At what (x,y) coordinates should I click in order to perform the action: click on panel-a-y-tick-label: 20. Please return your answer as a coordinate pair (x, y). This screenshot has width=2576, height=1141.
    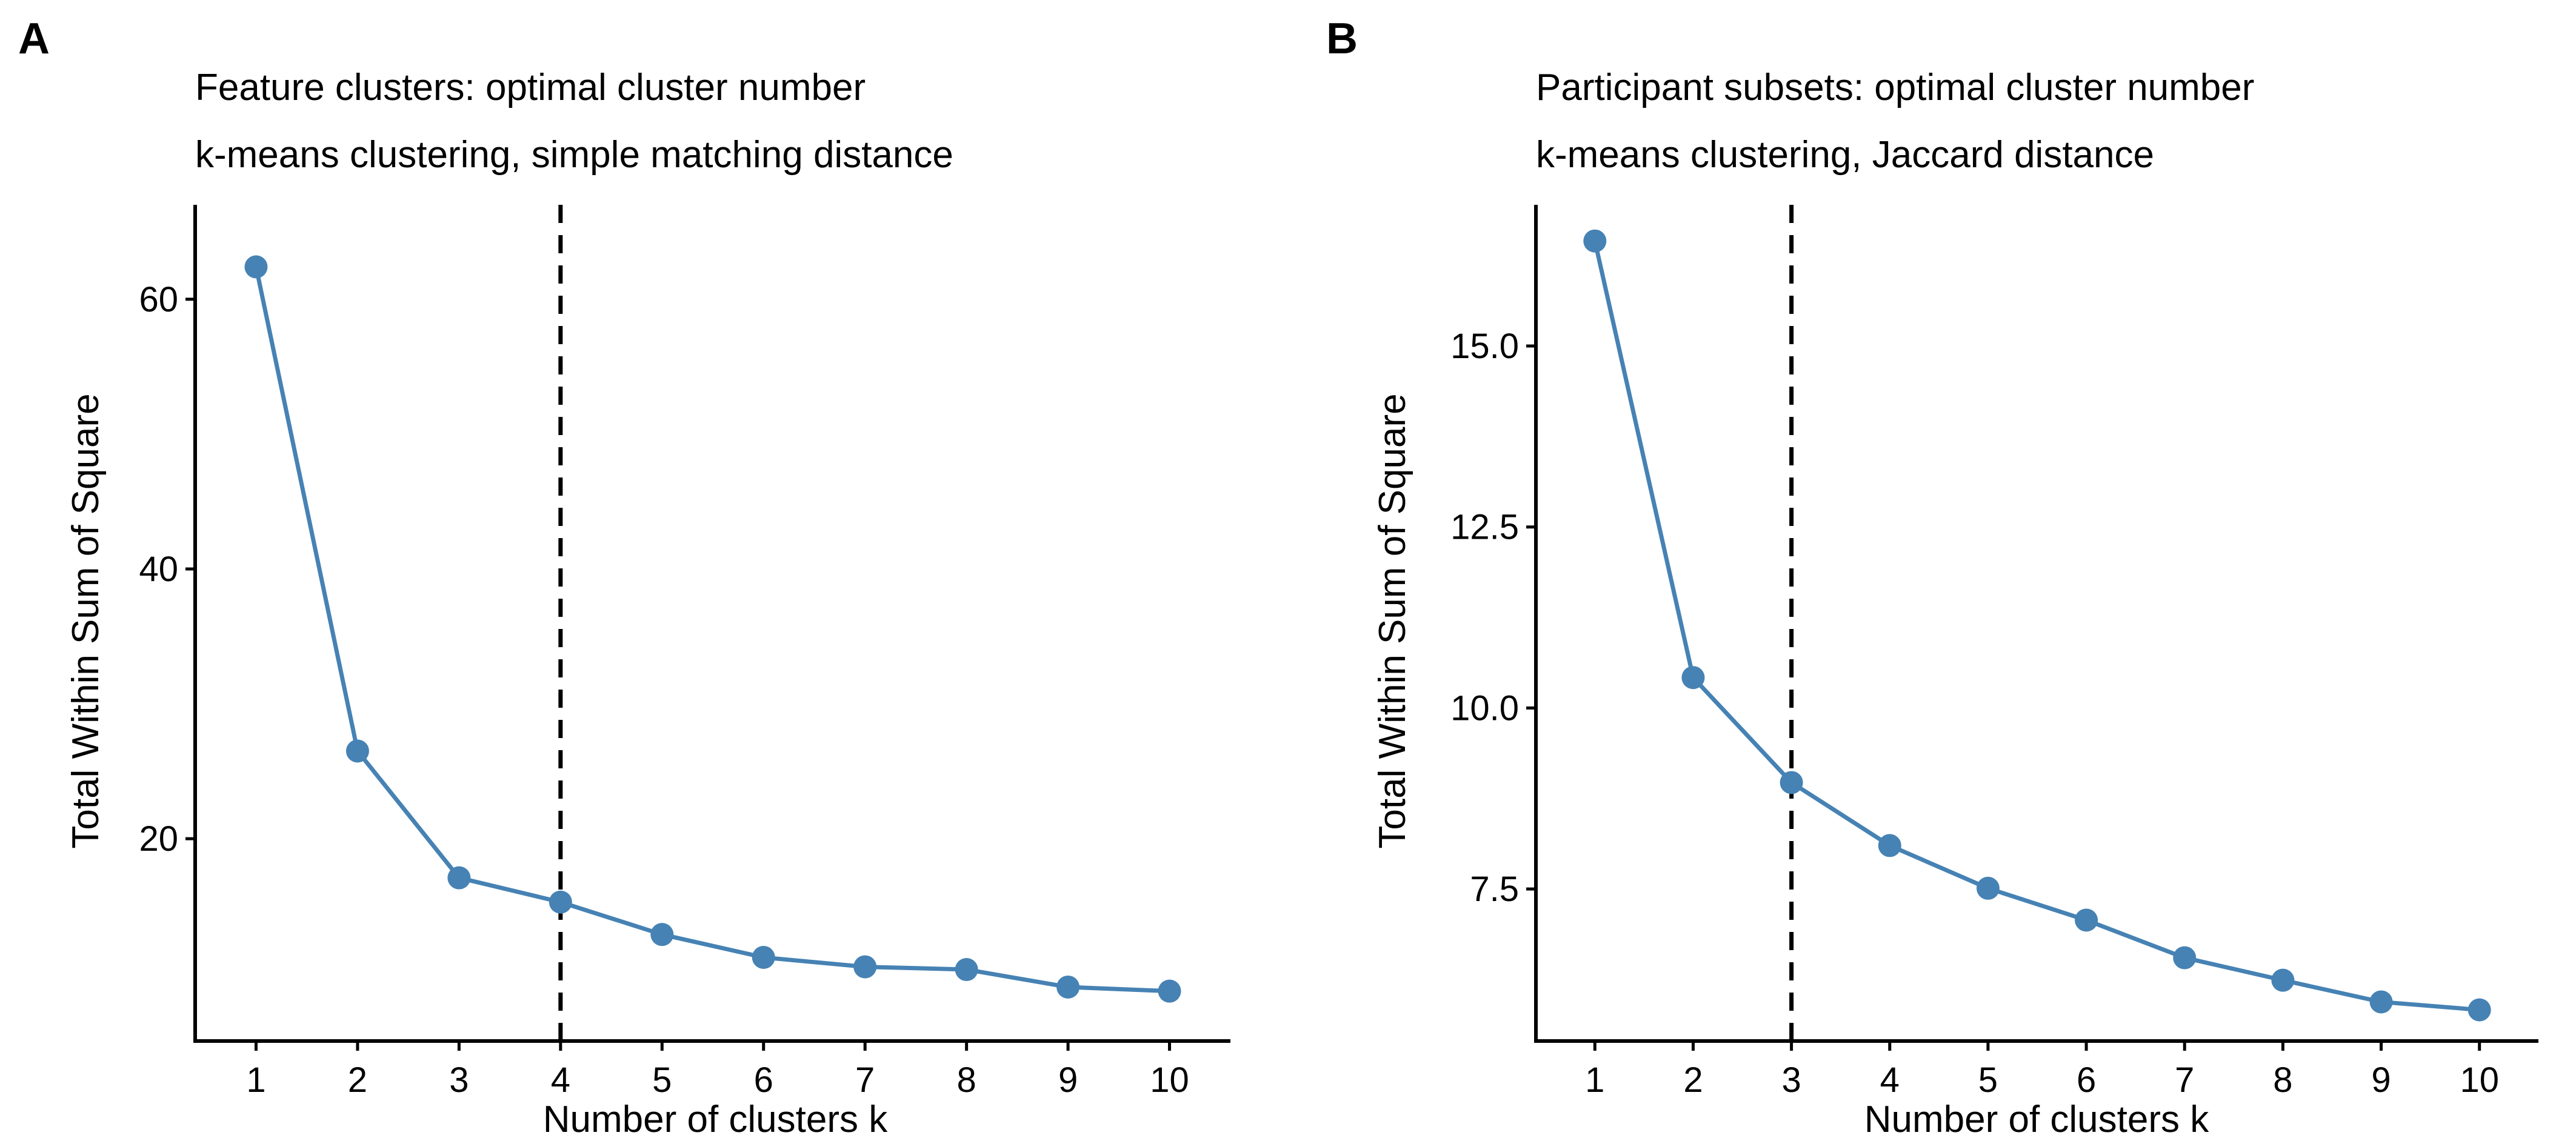
    Looking at the image, I should click on (158, 839).